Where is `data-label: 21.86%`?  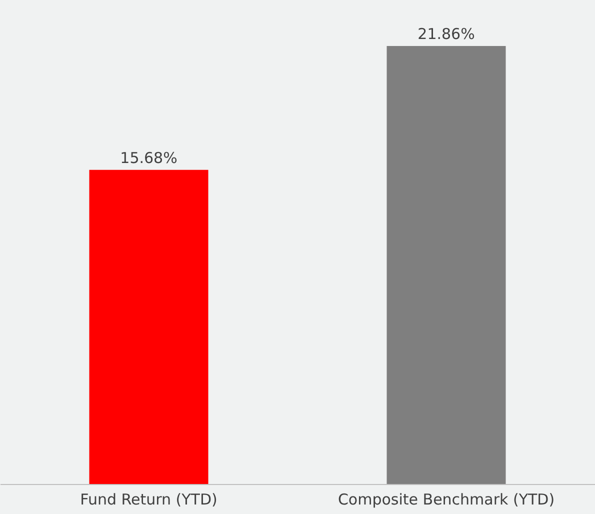 data-label: 21.86% is located at coordinates (446, 34).